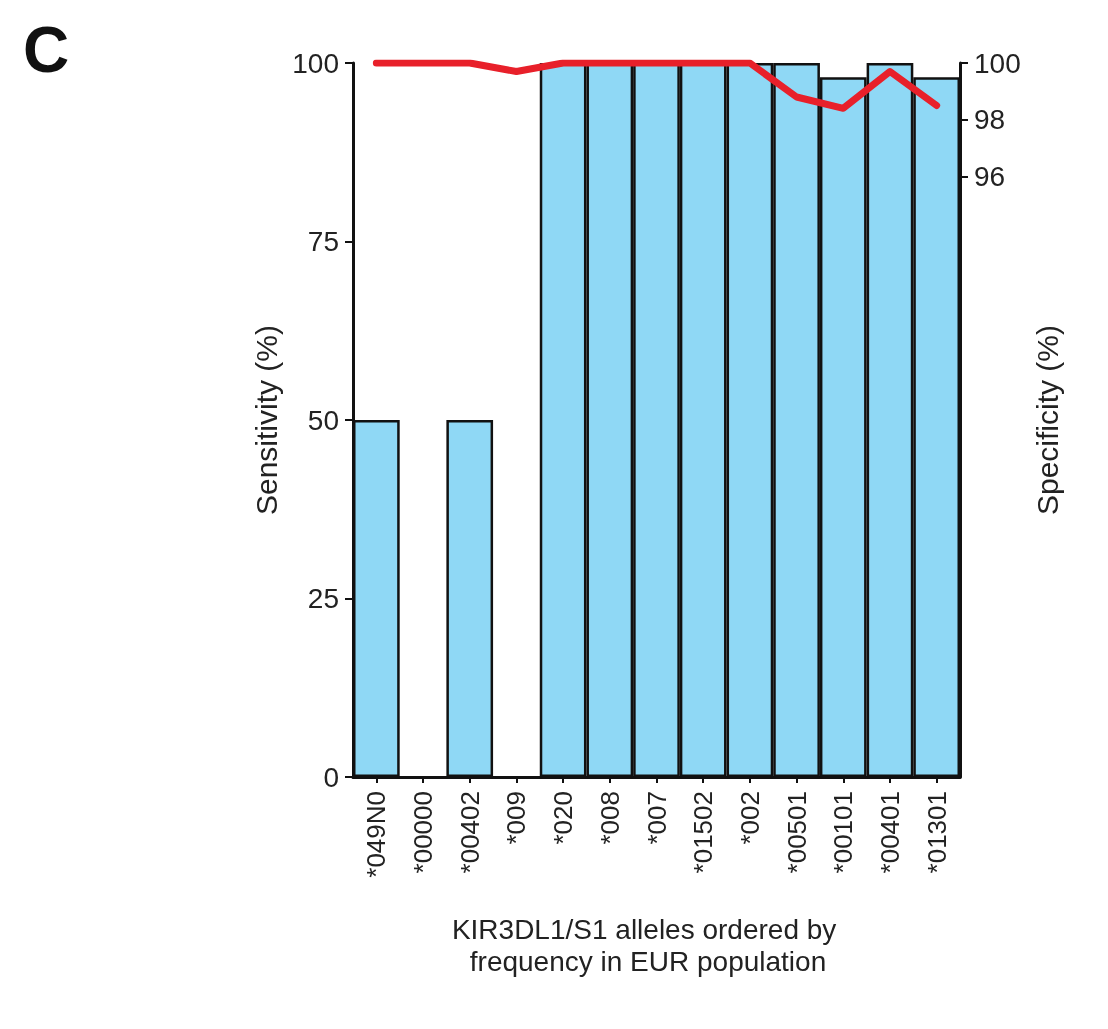 This screenshot has height=1029, width=1108. What do you see at coordinates (266, 420) in the screenshot?
I see `y-axis-title: Sensitivity (%)` at bounding box center [266, 420].